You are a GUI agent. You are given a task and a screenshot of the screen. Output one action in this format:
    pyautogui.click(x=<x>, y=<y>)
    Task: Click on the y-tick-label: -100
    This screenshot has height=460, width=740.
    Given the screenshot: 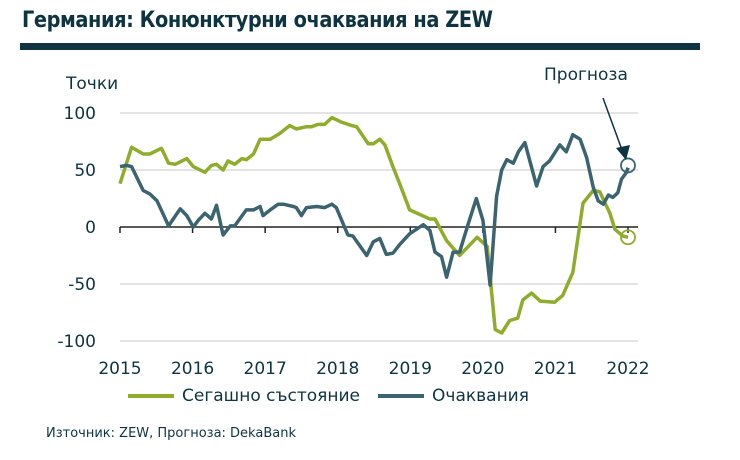 What is the action you would take?
    pyautogui.click(x=76, y=342)
    